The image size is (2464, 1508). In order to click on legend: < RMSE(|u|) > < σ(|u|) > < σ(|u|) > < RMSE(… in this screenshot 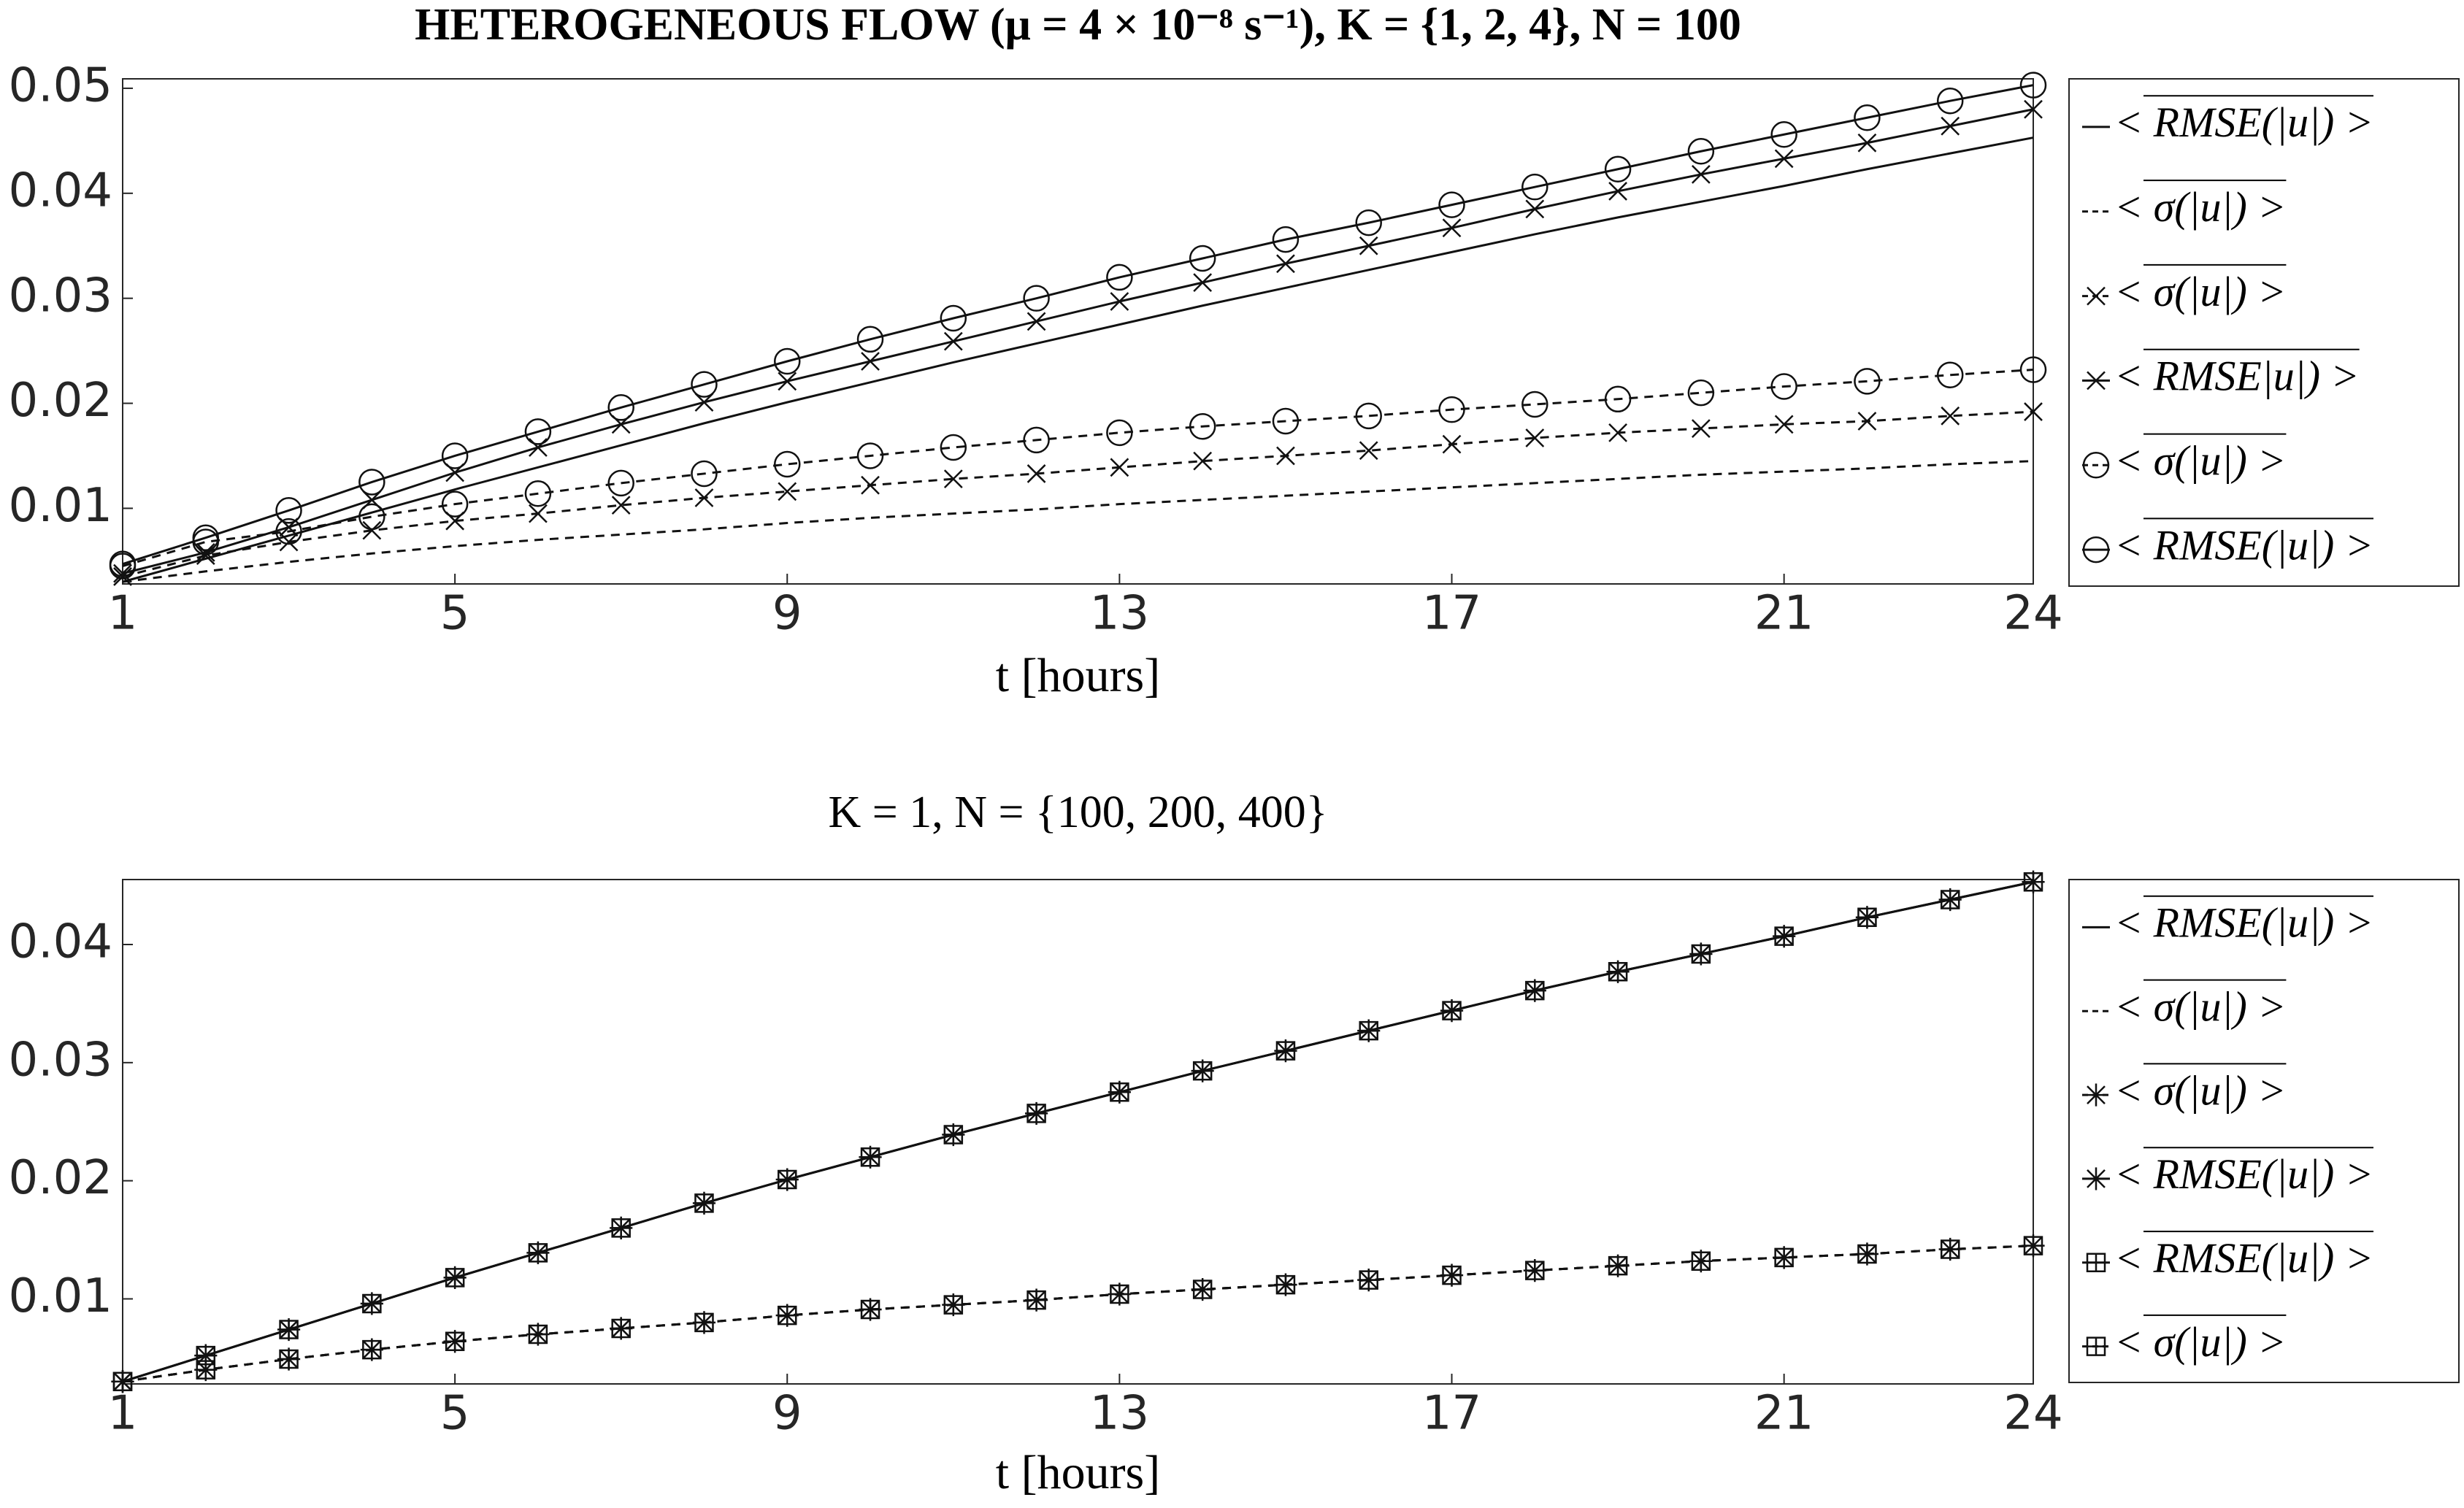, I will do `click(2264, 1131)`.